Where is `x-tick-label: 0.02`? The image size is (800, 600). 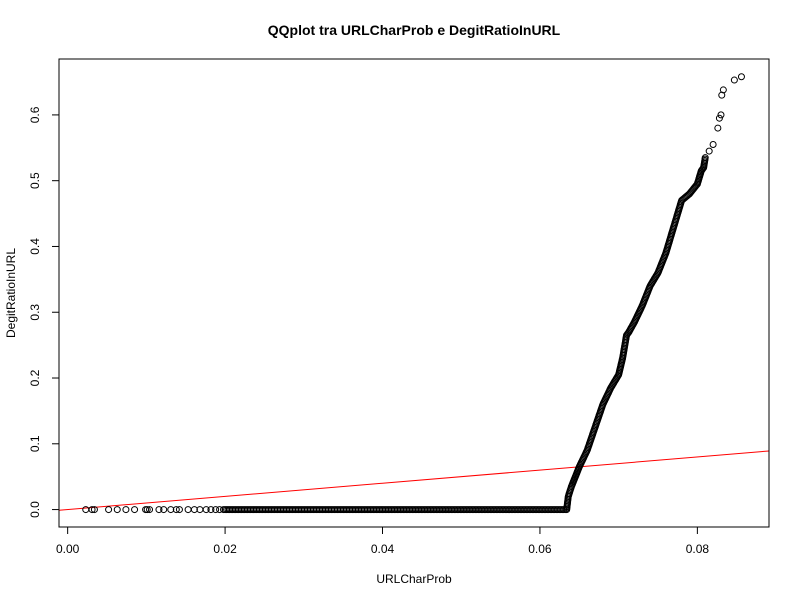 x-tick-label: 0.02 is located at coordinates (225, 549).